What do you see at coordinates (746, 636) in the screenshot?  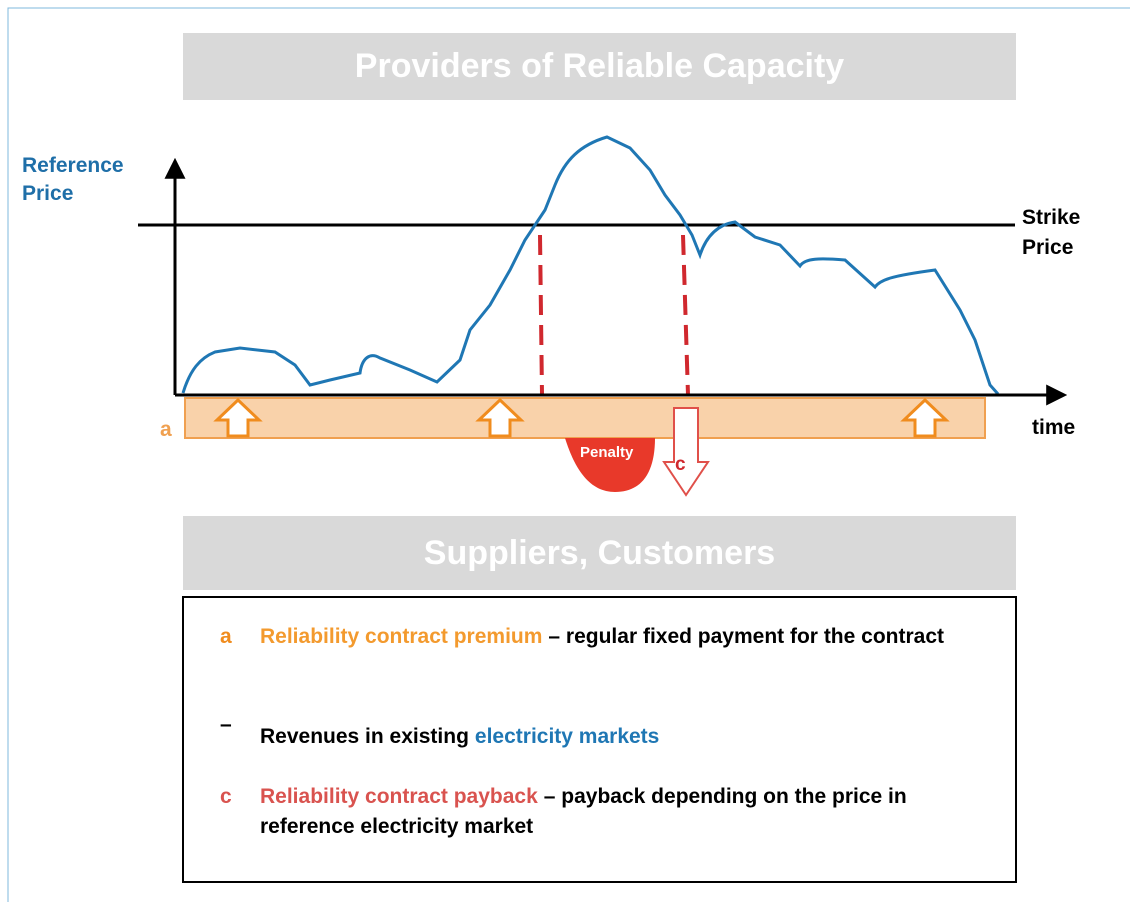 I see `legend-text: – regular fixed payment for the contract` at bounding box center [746, 636].